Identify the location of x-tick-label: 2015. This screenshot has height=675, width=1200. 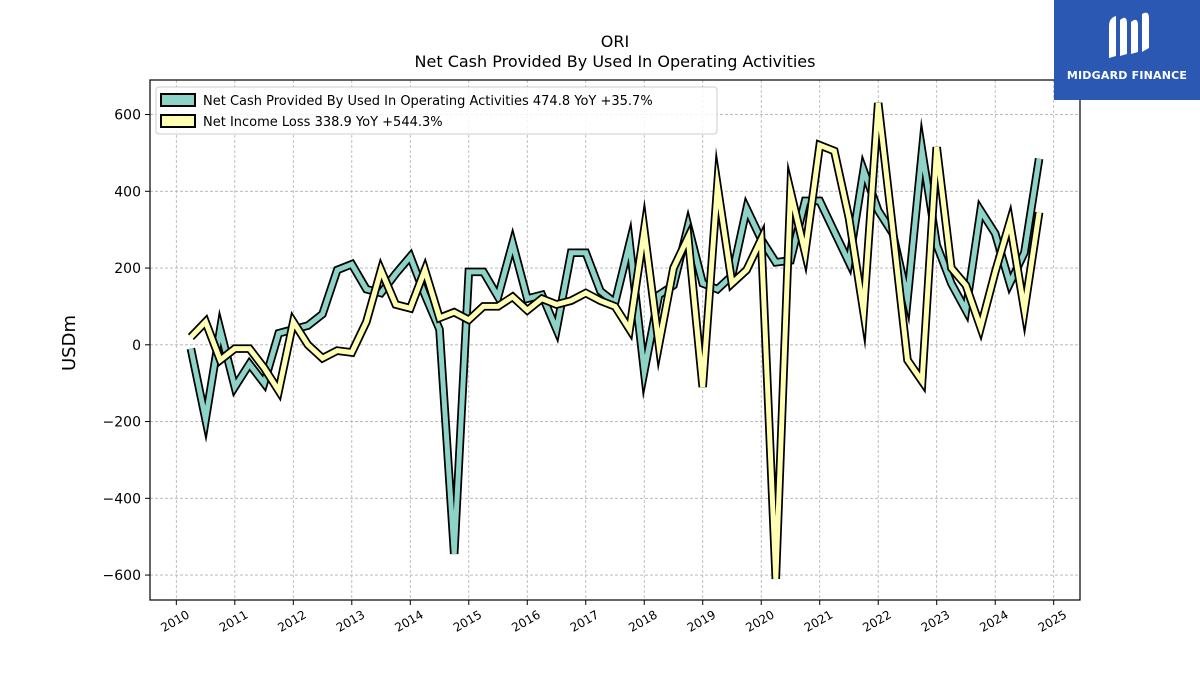
(467, 620).